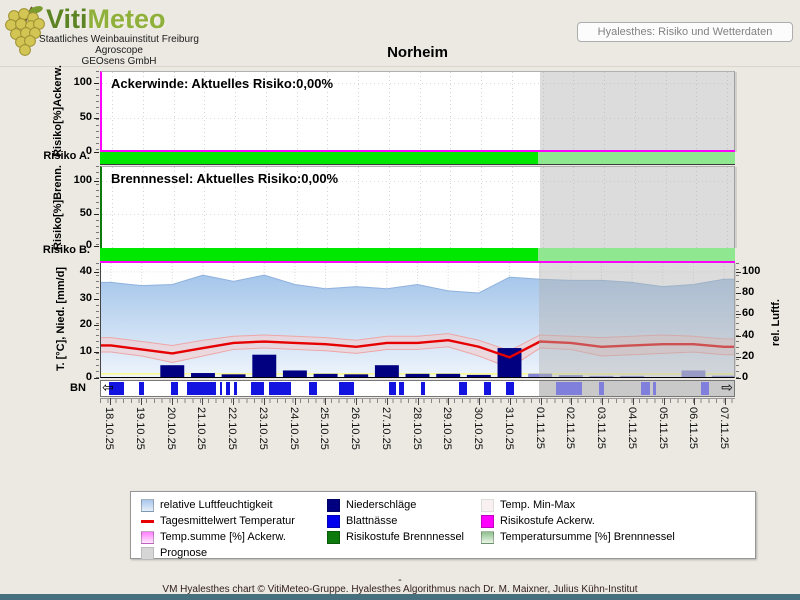 The width and height of the screenshot is (800, 600). Describe the element at coordinates (751, 271) in the screenshot. I see `y-tick-label: 100` at that location.